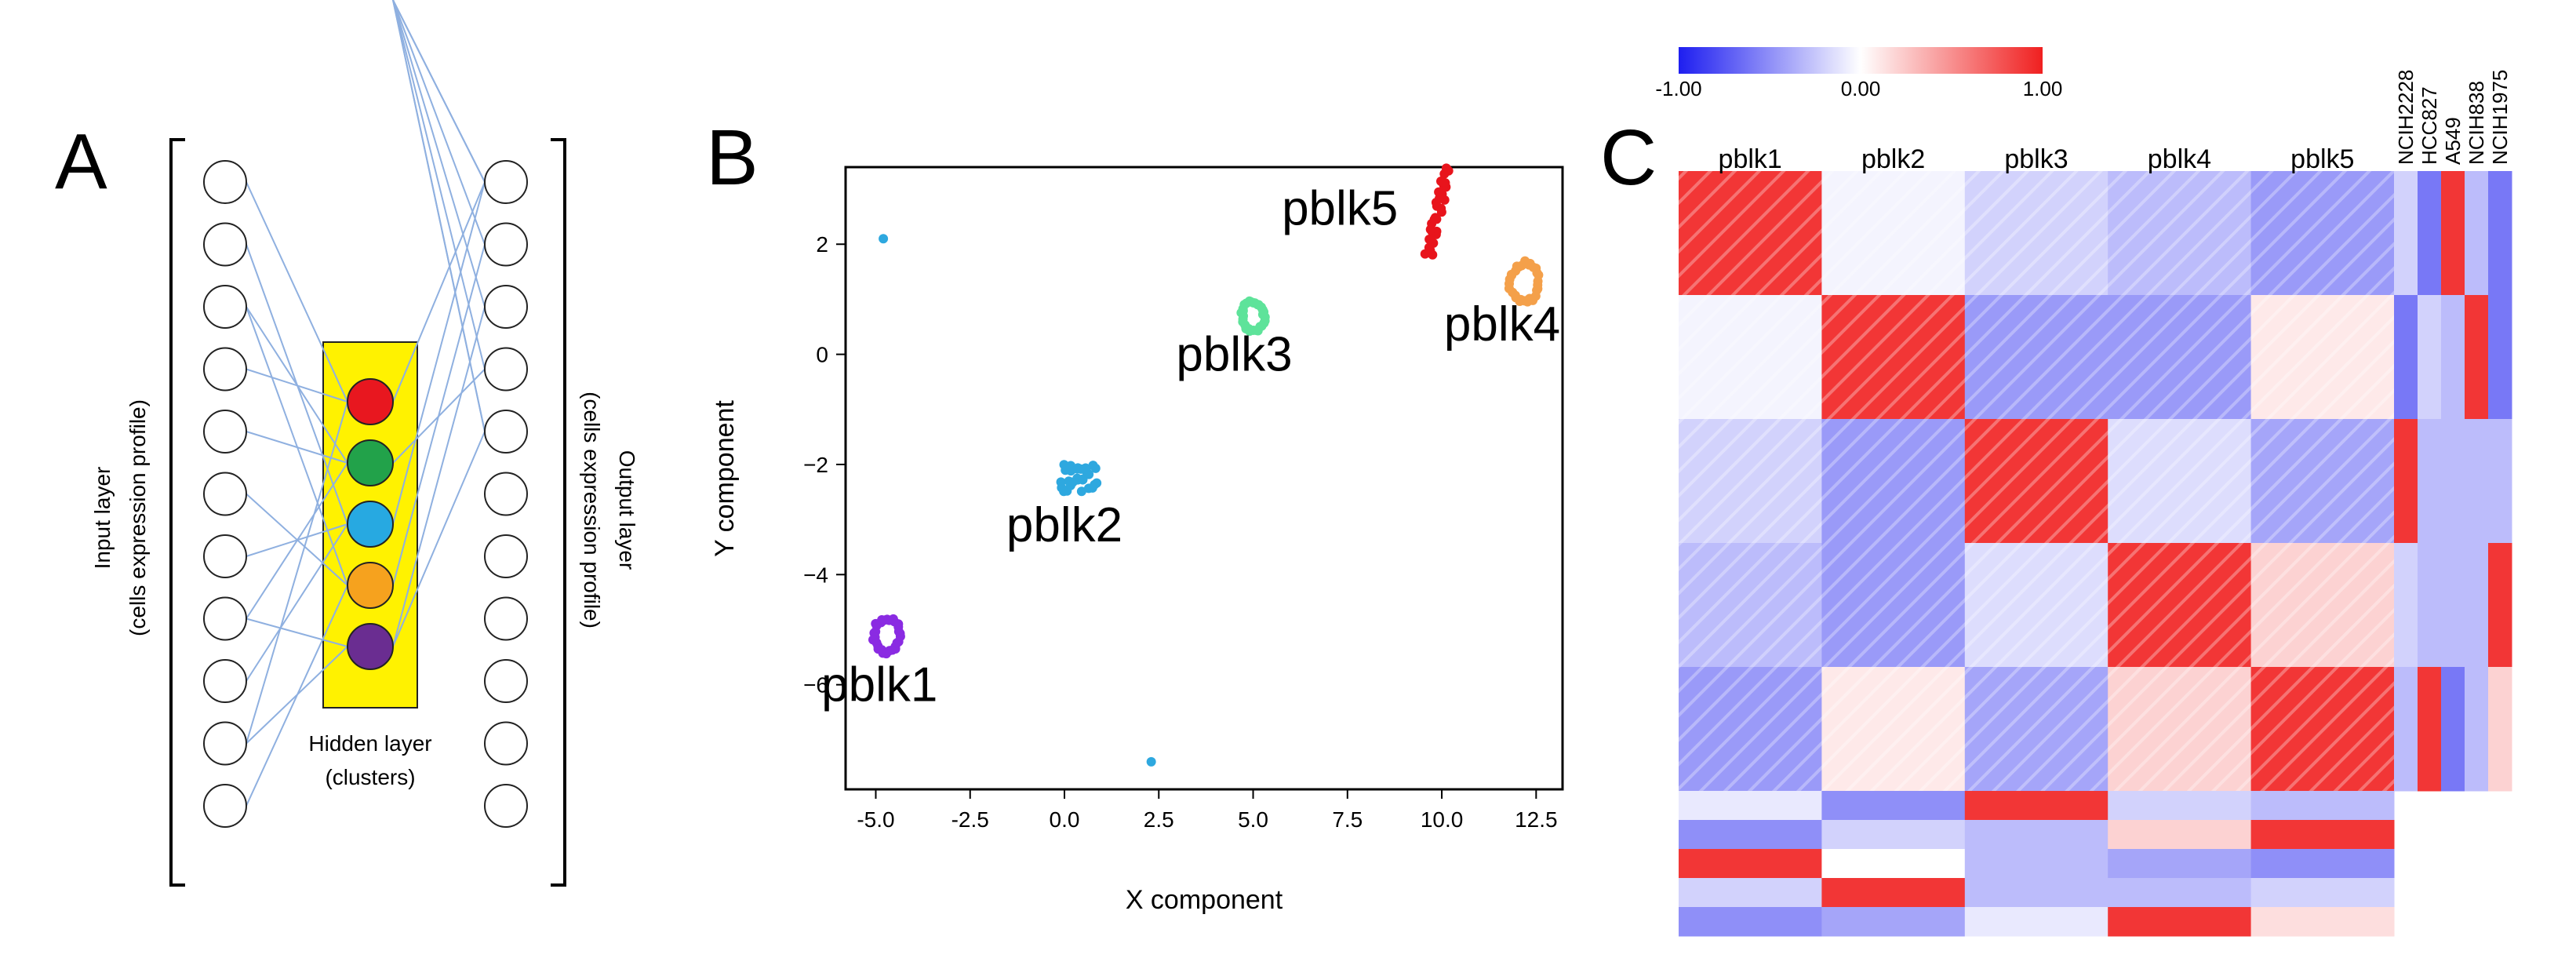  I want to click on x-tick-label: -5.0, so click(875, 819).